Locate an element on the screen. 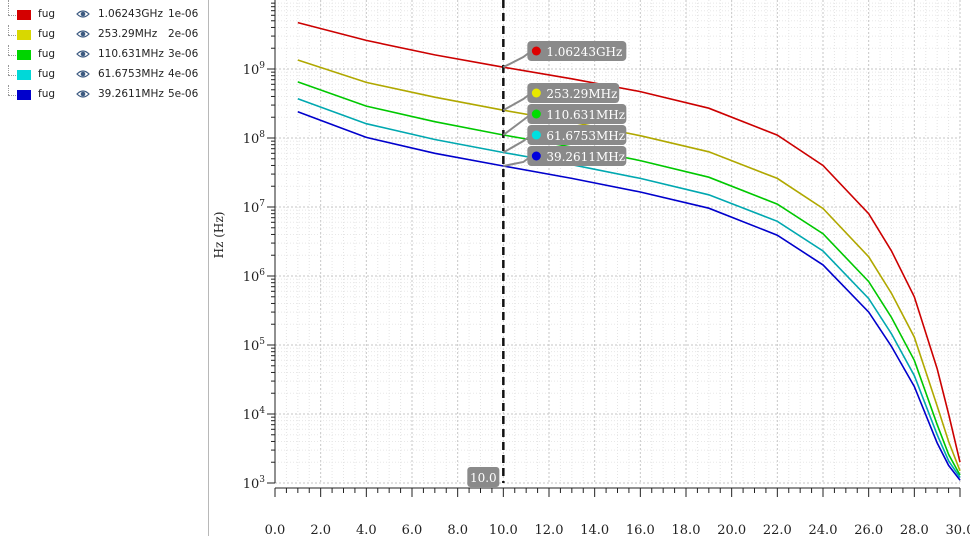 The image size is (970, 540). x-tick-label: 6.0 is located at coordinates (412, 529).